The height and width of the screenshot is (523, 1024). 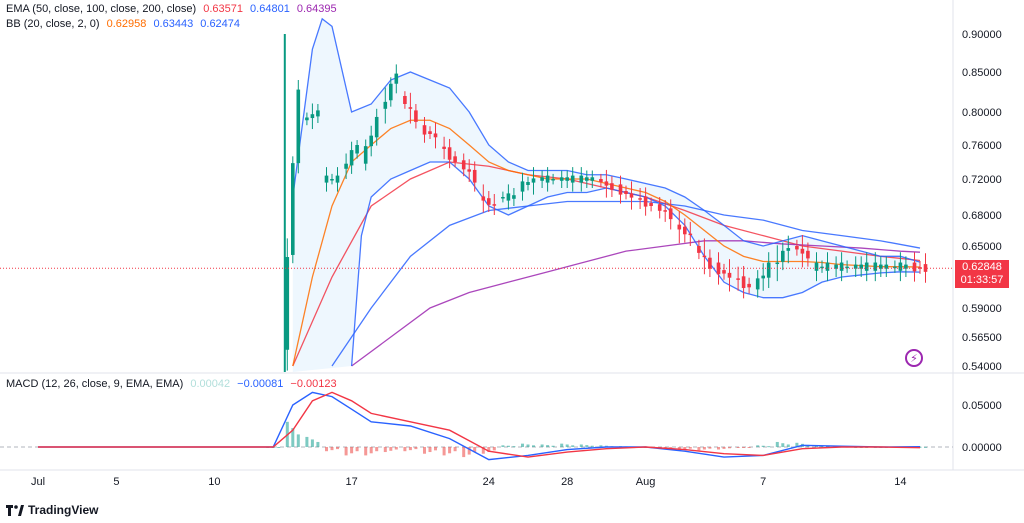 What do you see at coordinates (101, 9) in the screenshot?
I see `ema-legend-label: EMA (50, close, 100, close, 200, close)` at bounding box center [101, 9].